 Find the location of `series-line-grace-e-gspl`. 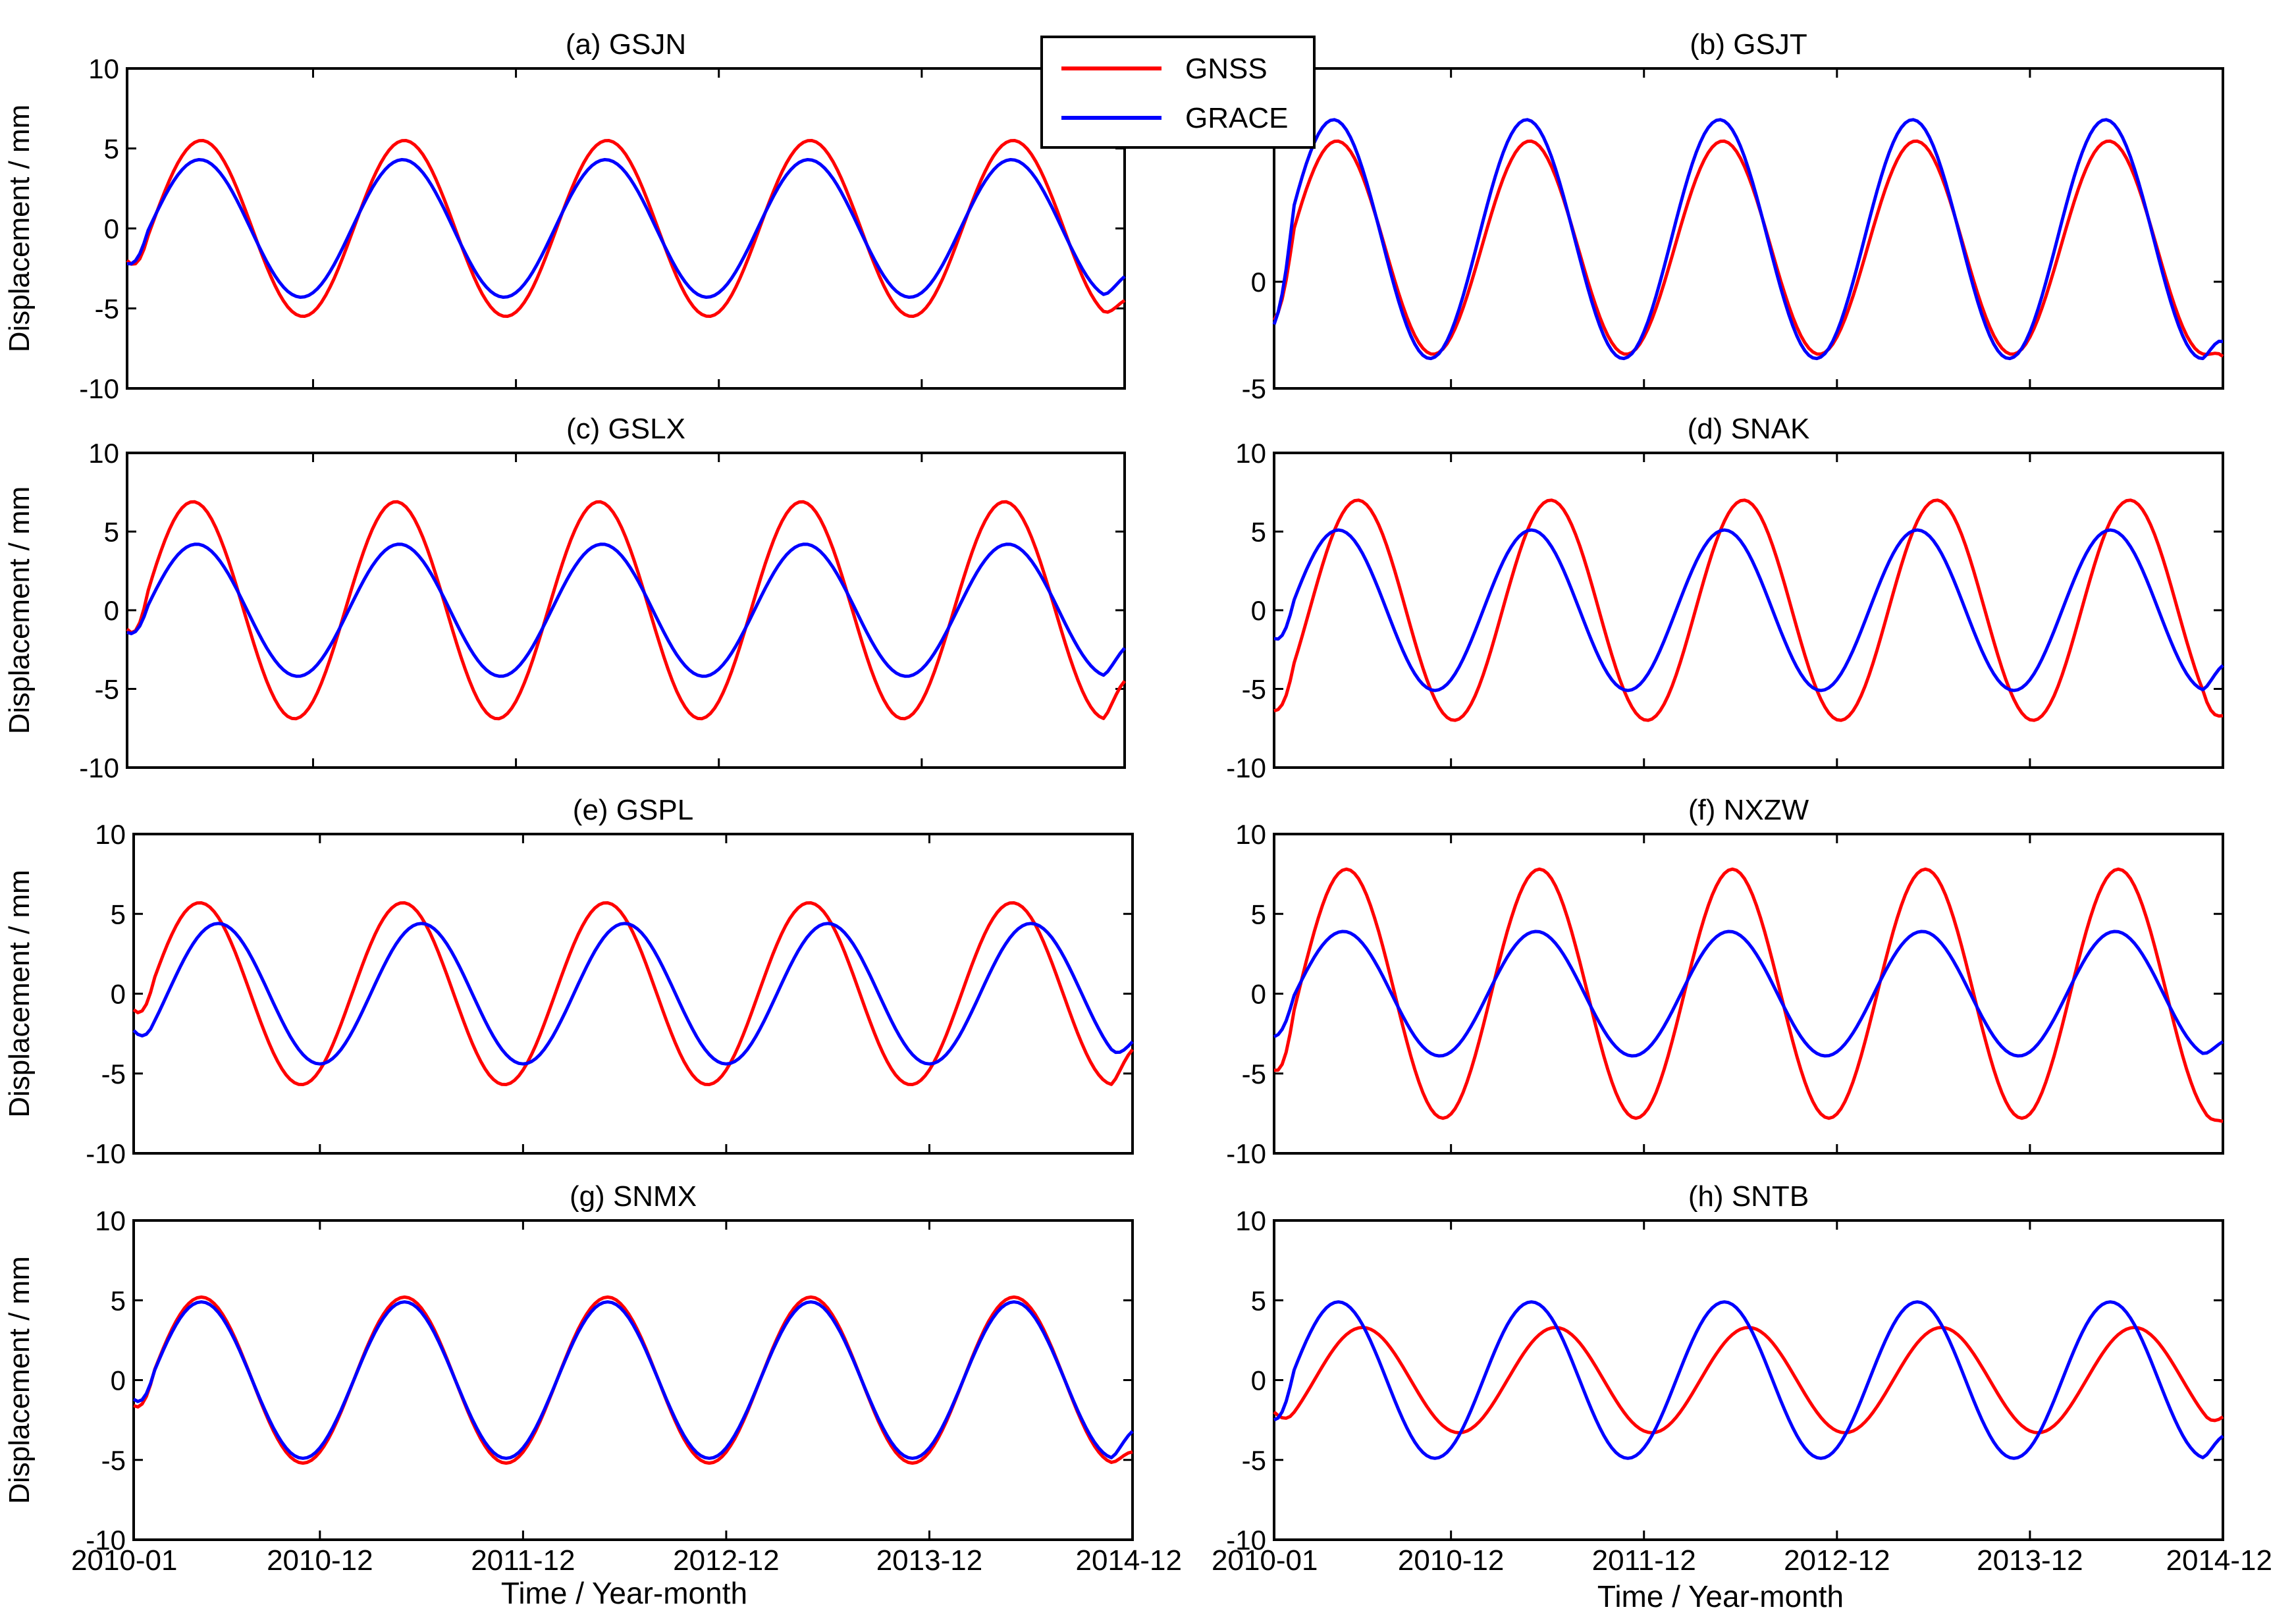

series-line-grace-e-gspl is located at coordinates (633, 994).